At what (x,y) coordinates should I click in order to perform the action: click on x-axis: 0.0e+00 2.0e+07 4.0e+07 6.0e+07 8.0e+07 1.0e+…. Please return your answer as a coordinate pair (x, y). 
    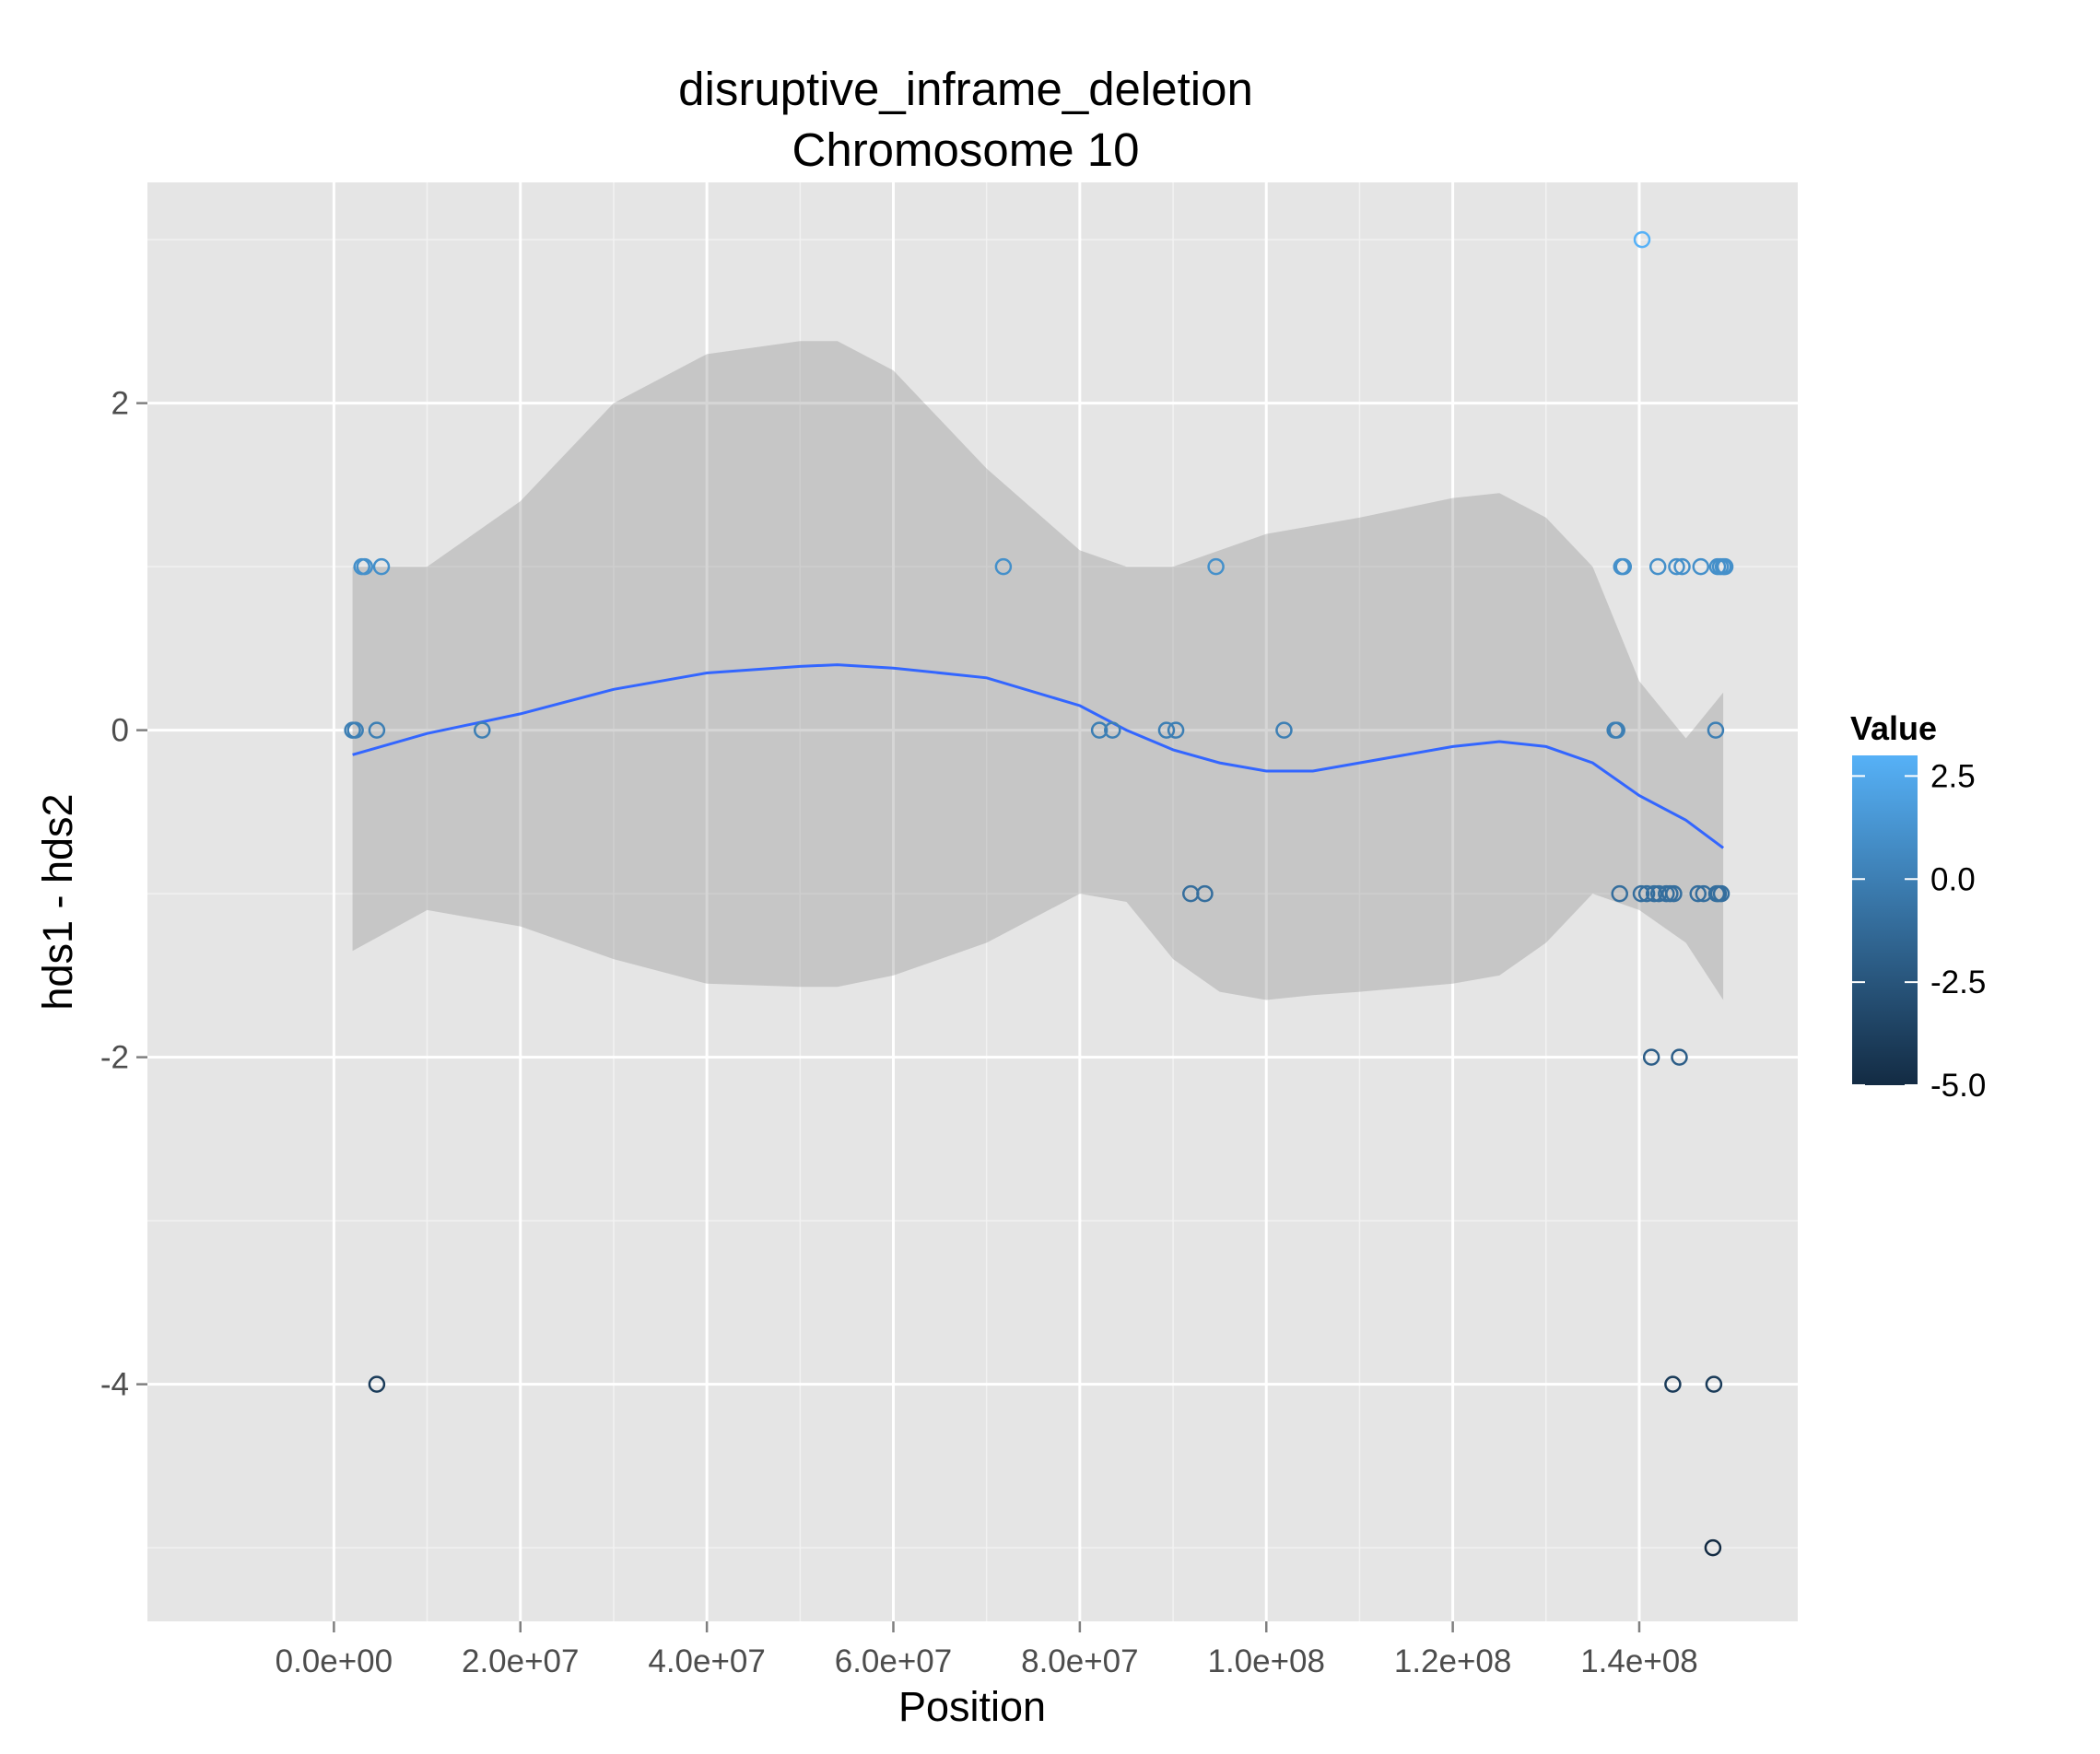
    Looking at the image, I should click on (987, 1650).